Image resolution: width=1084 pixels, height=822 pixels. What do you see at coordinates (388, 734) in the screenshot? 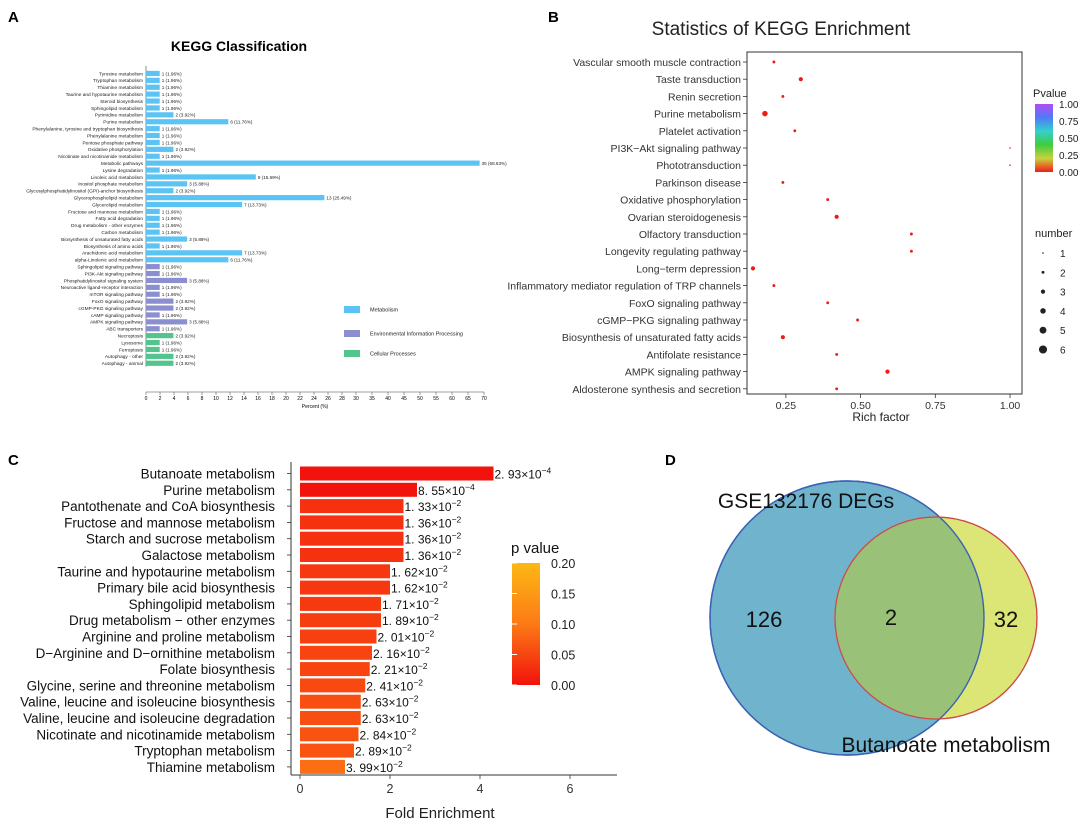
I see `p-value-label: 2. 84×10−2` at bounding box center [388, 734].